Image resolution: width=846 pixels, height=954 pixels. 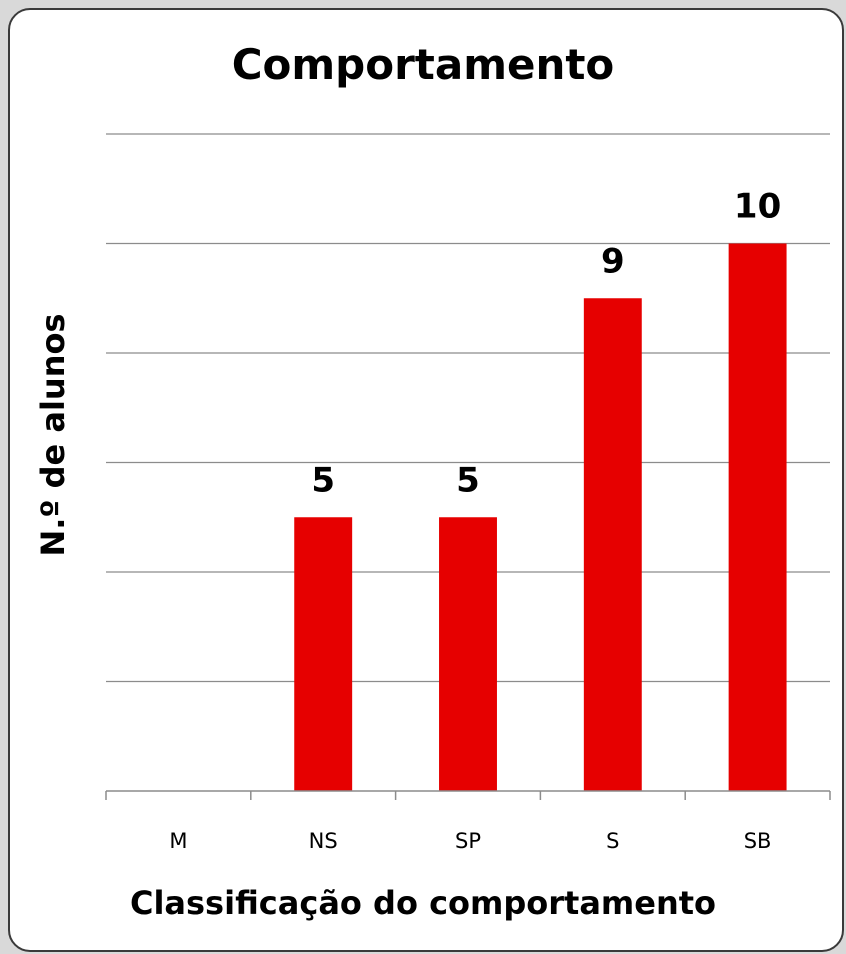 What do you see at coordinates (323, 841) in the screenshot?
I see `x-tick-label-ns: NS` at bounding box center [323, 841].